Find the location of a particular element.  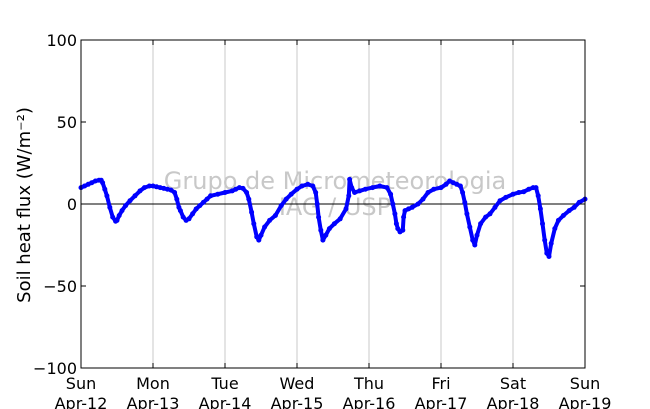

watermark-line-2: IAG / USP is located at coordinates (335, 207).